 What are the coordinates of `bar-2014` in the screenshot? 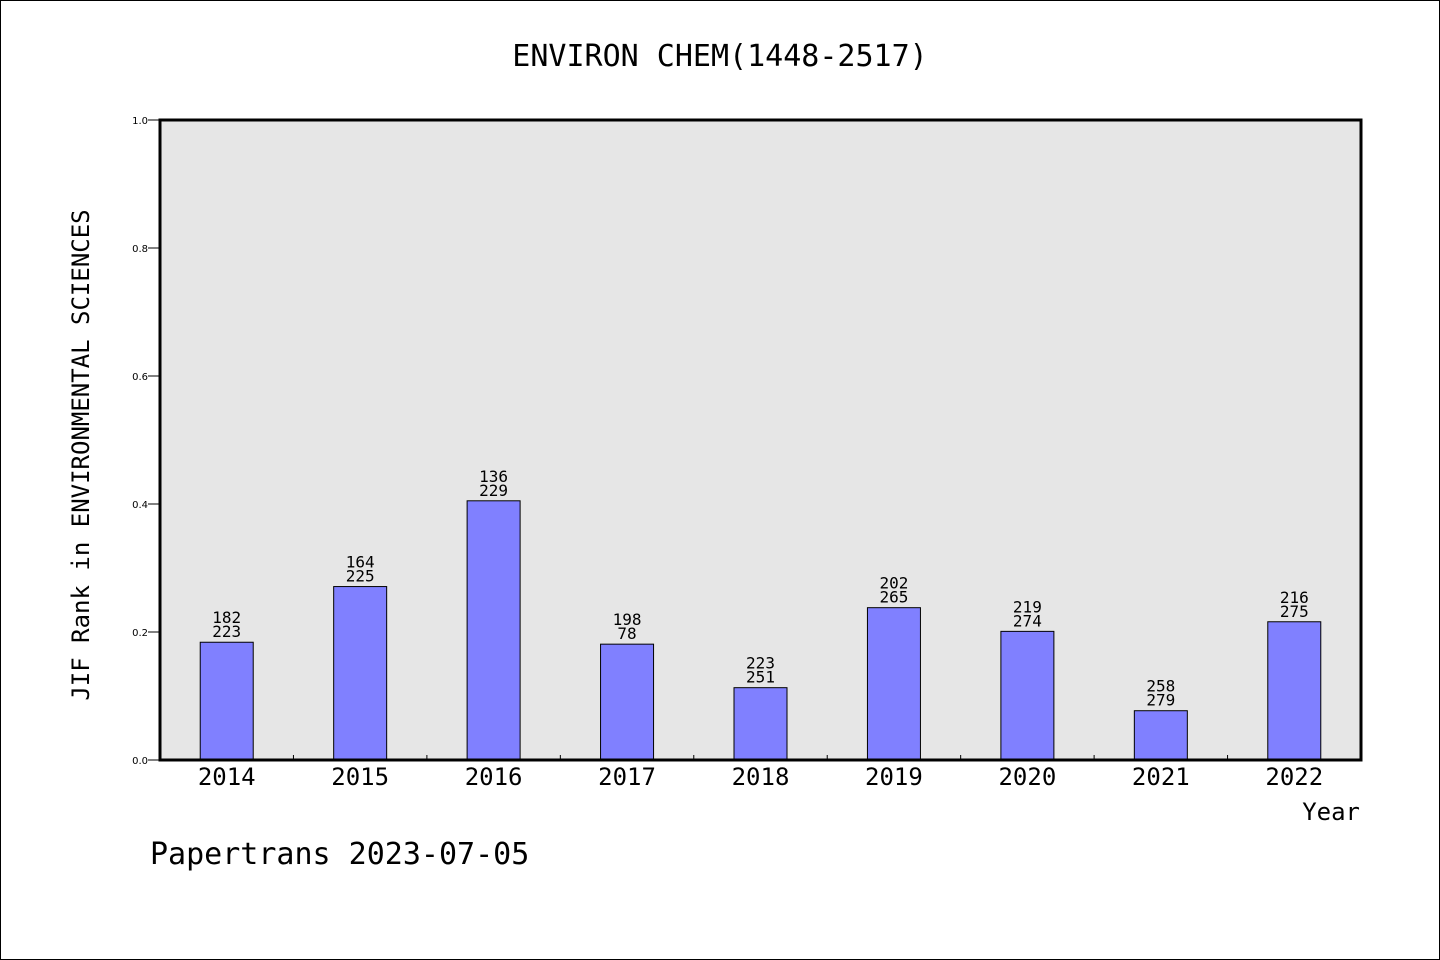 It's located at (226, 701).